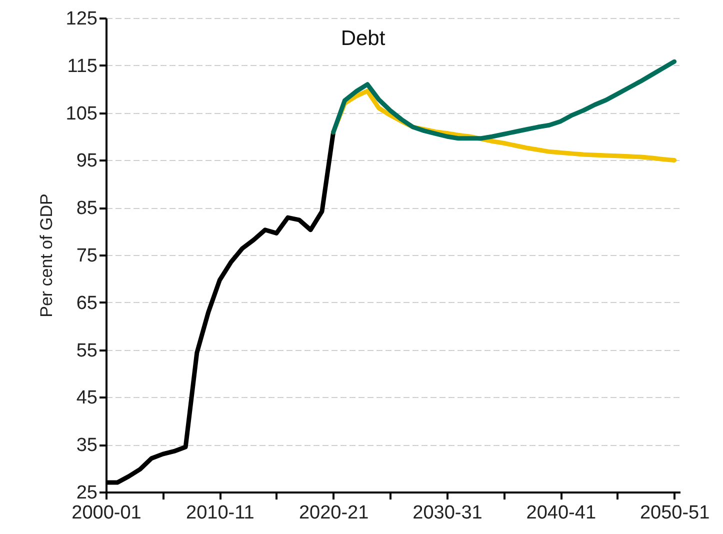 The image size is (723, 534). Describe the element at coordinates (87, 161) in the screenshot. I see `y-tick-label: 95` at that location.